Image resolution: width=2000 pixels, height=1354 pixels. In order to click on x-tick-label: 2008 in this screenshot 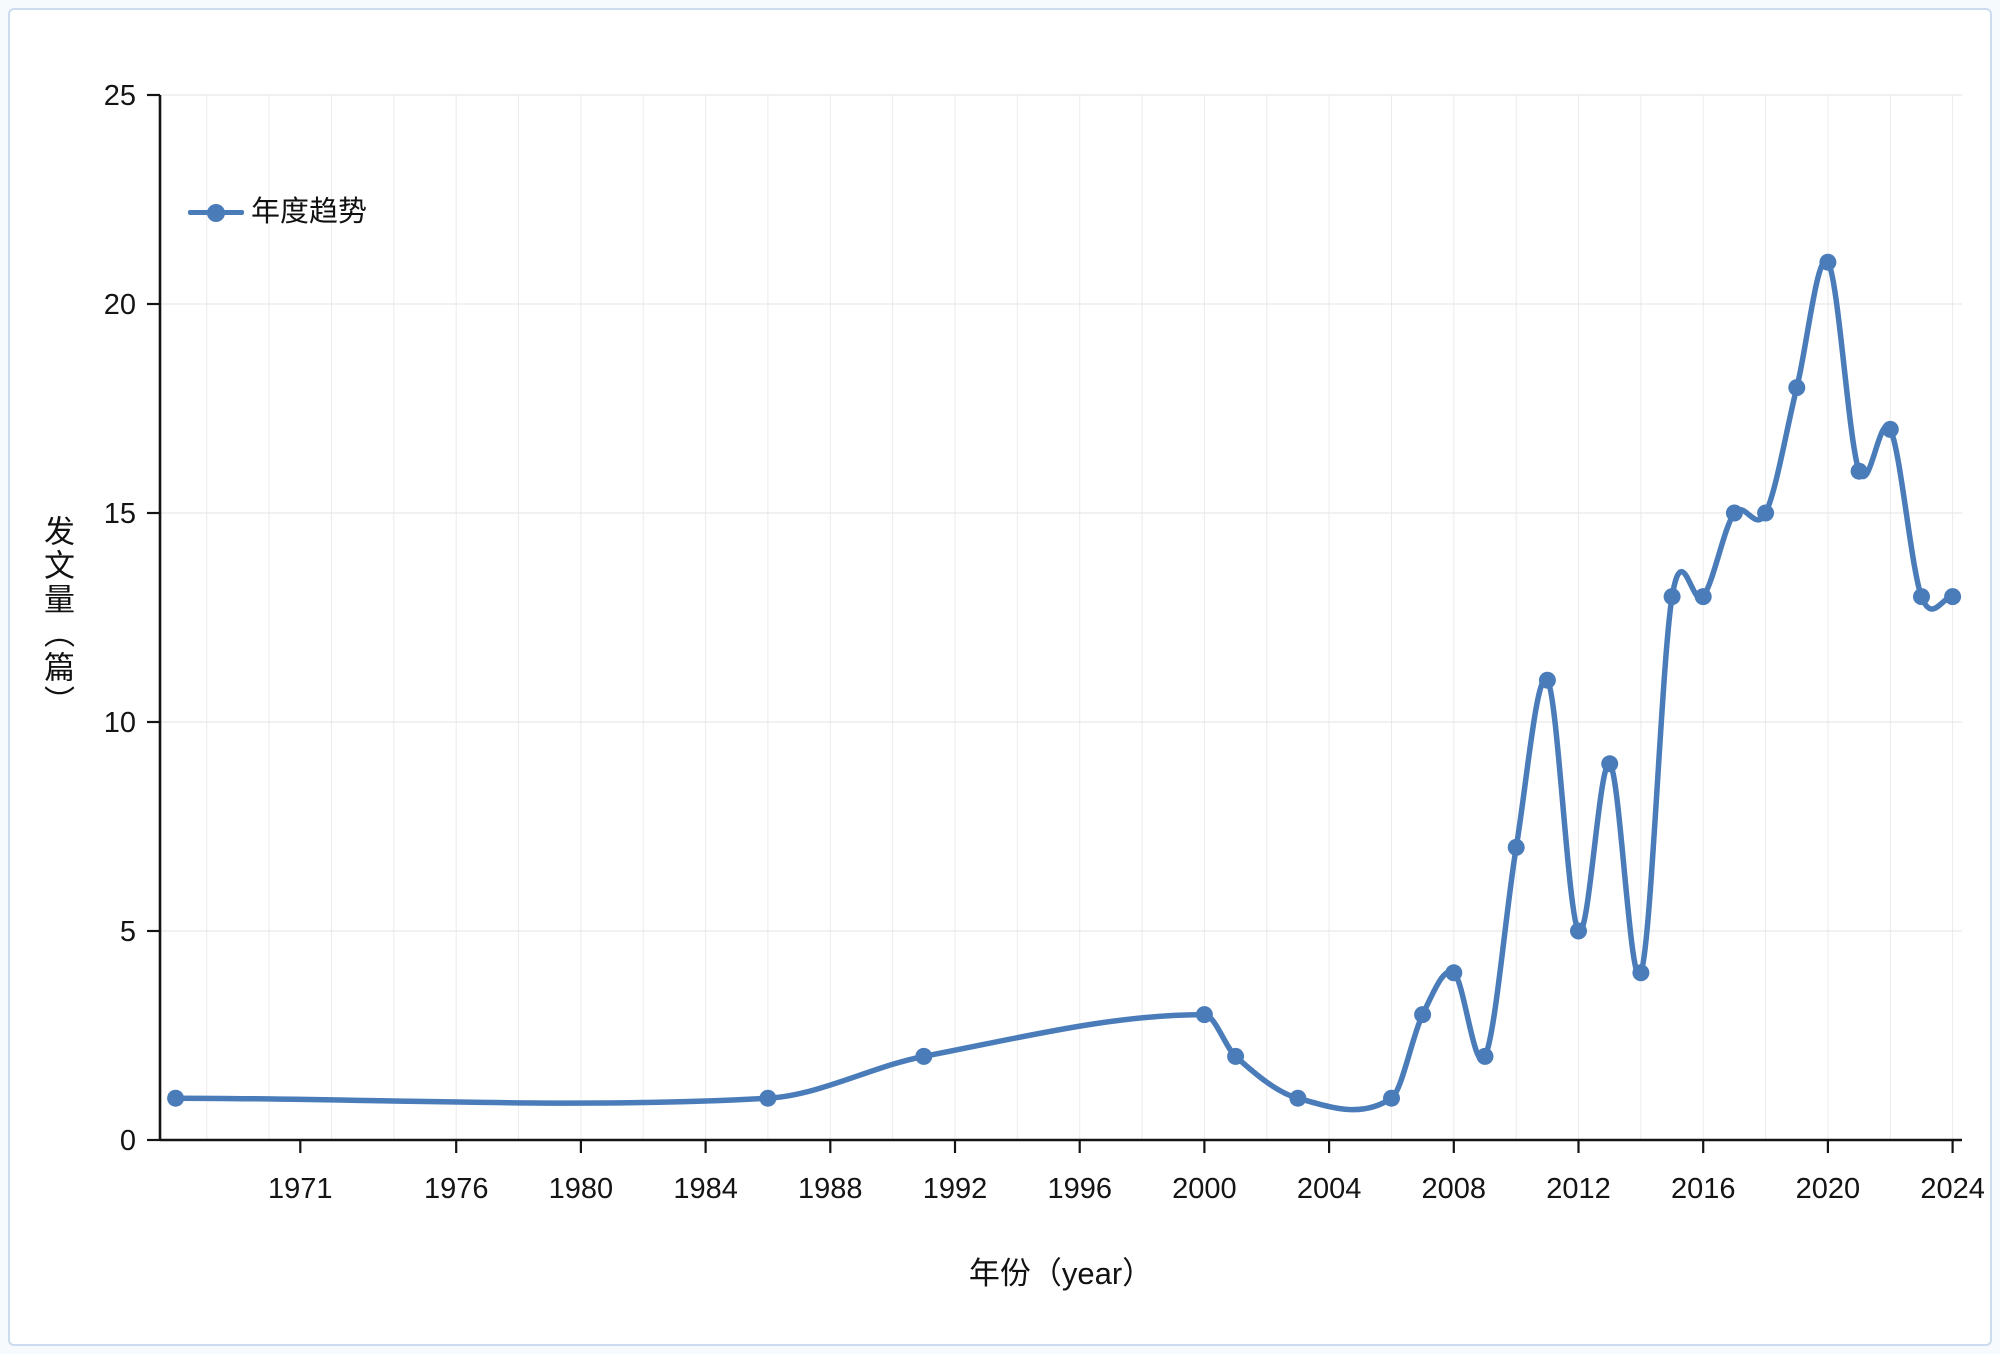, I will do `click(1454, 1189)`.